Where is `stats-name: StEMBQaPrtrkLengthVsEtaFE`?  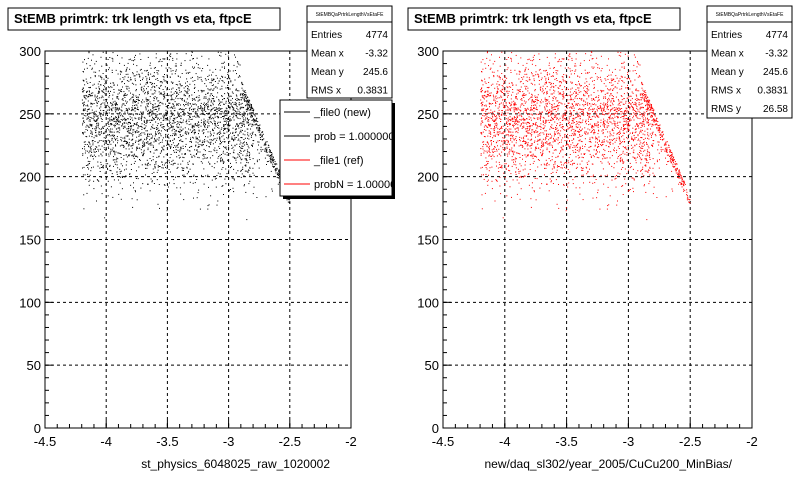 stats-name: StEMBQaPrtrkLengthVsEtaFE is located at coordinates (350, 15).